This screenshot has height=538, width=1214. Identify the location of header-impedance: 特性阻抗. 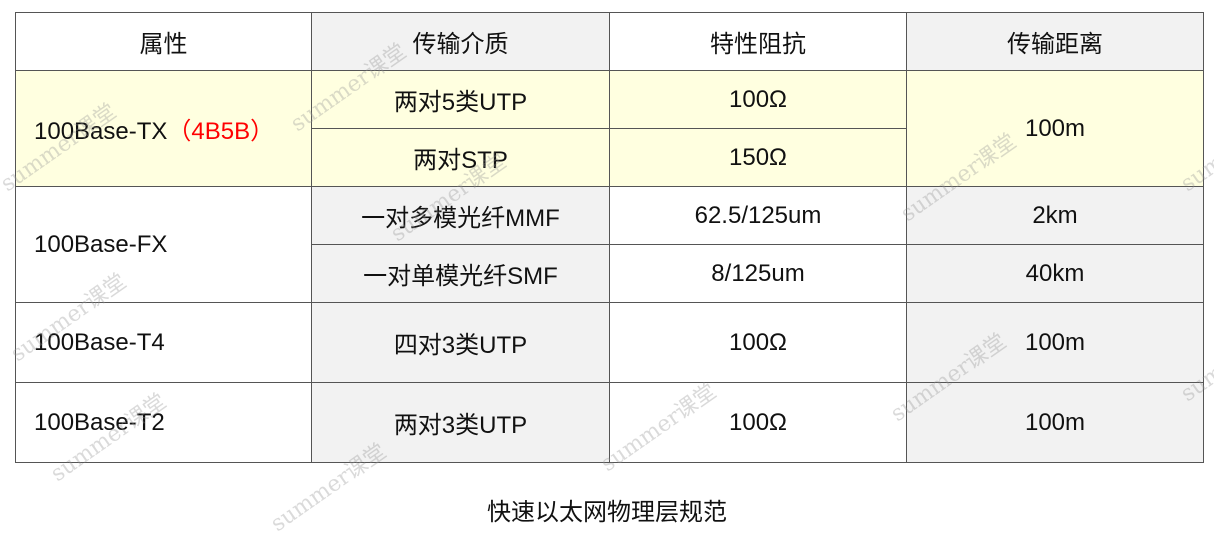
(758, 41).